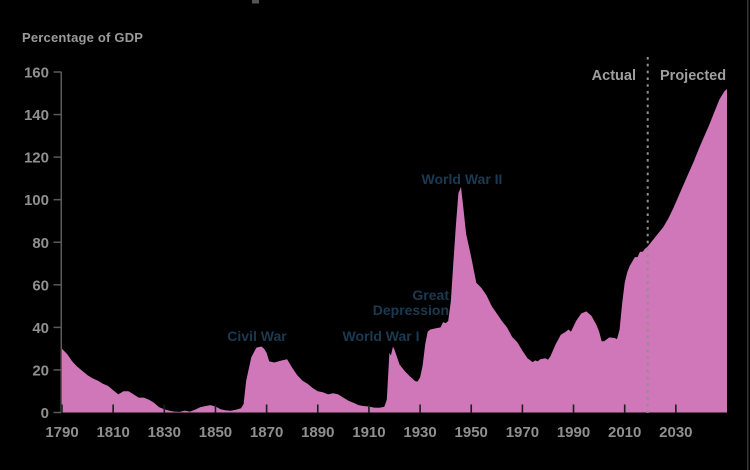  Describe the element at coordinates (36, 158) in the screenshot. I see `y-tick-label: 120` at that location.